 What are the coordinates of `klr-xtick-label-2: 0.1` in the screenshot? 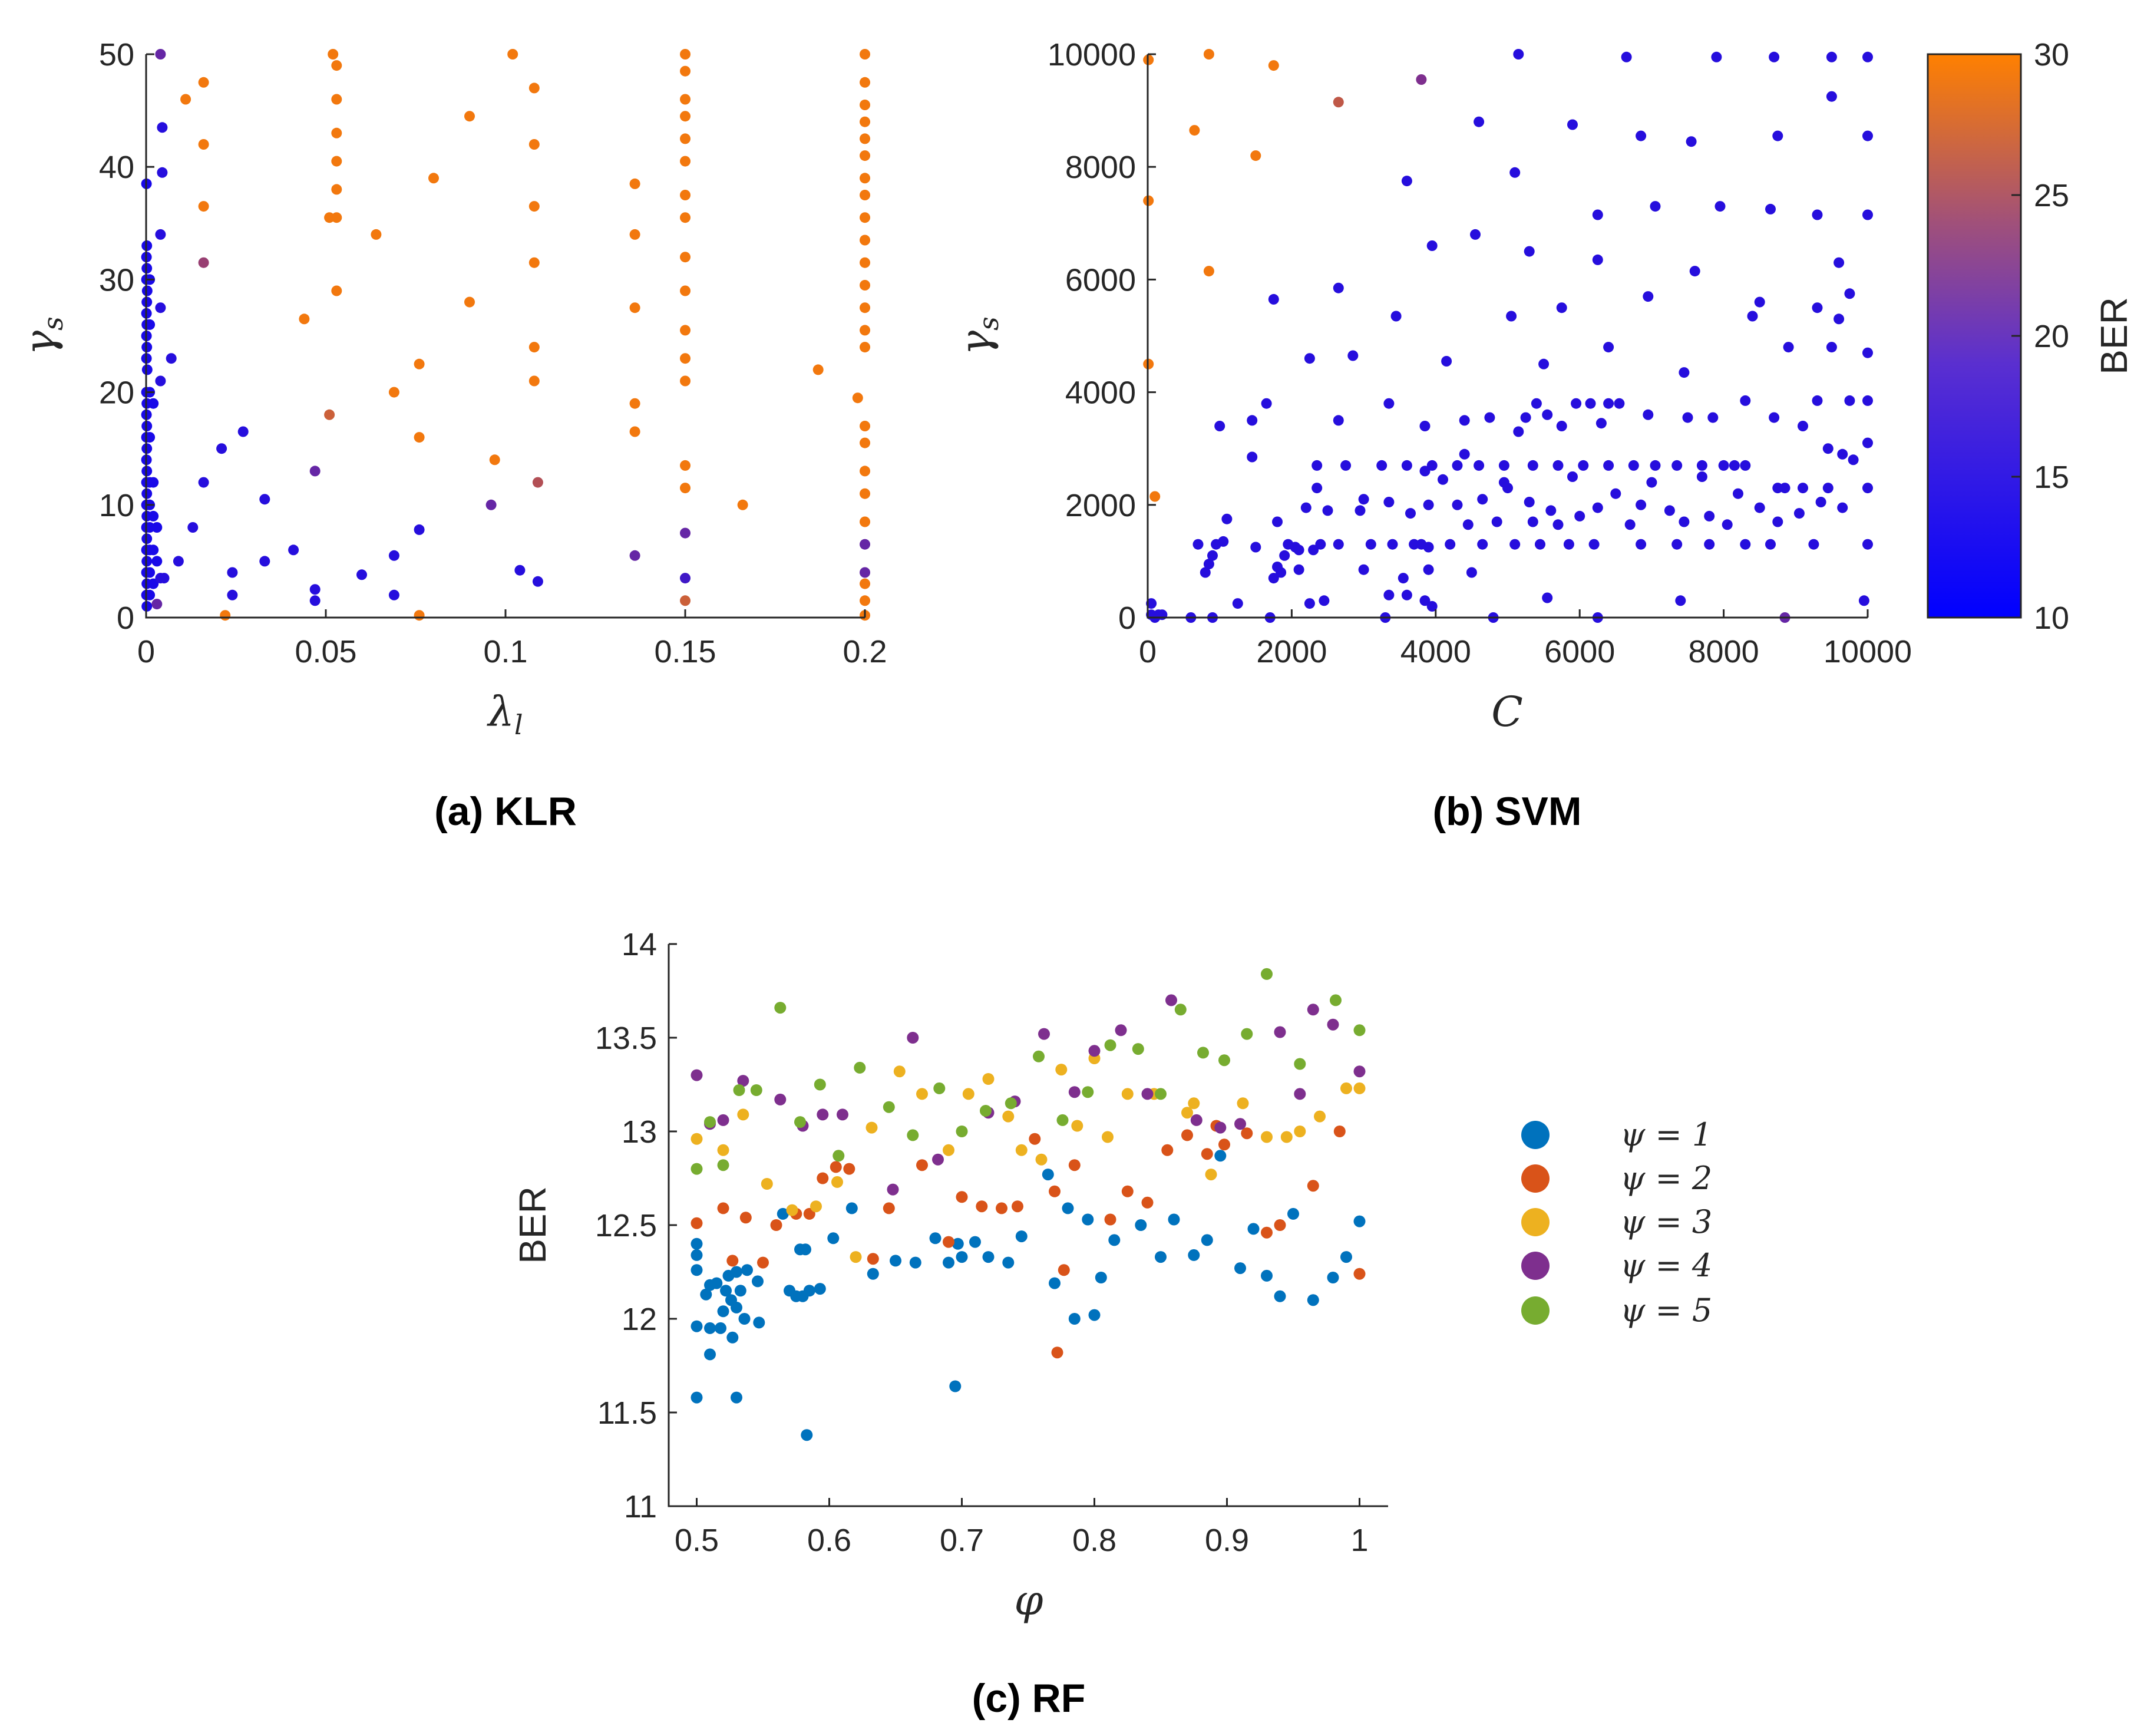 It's located at (505, 651).